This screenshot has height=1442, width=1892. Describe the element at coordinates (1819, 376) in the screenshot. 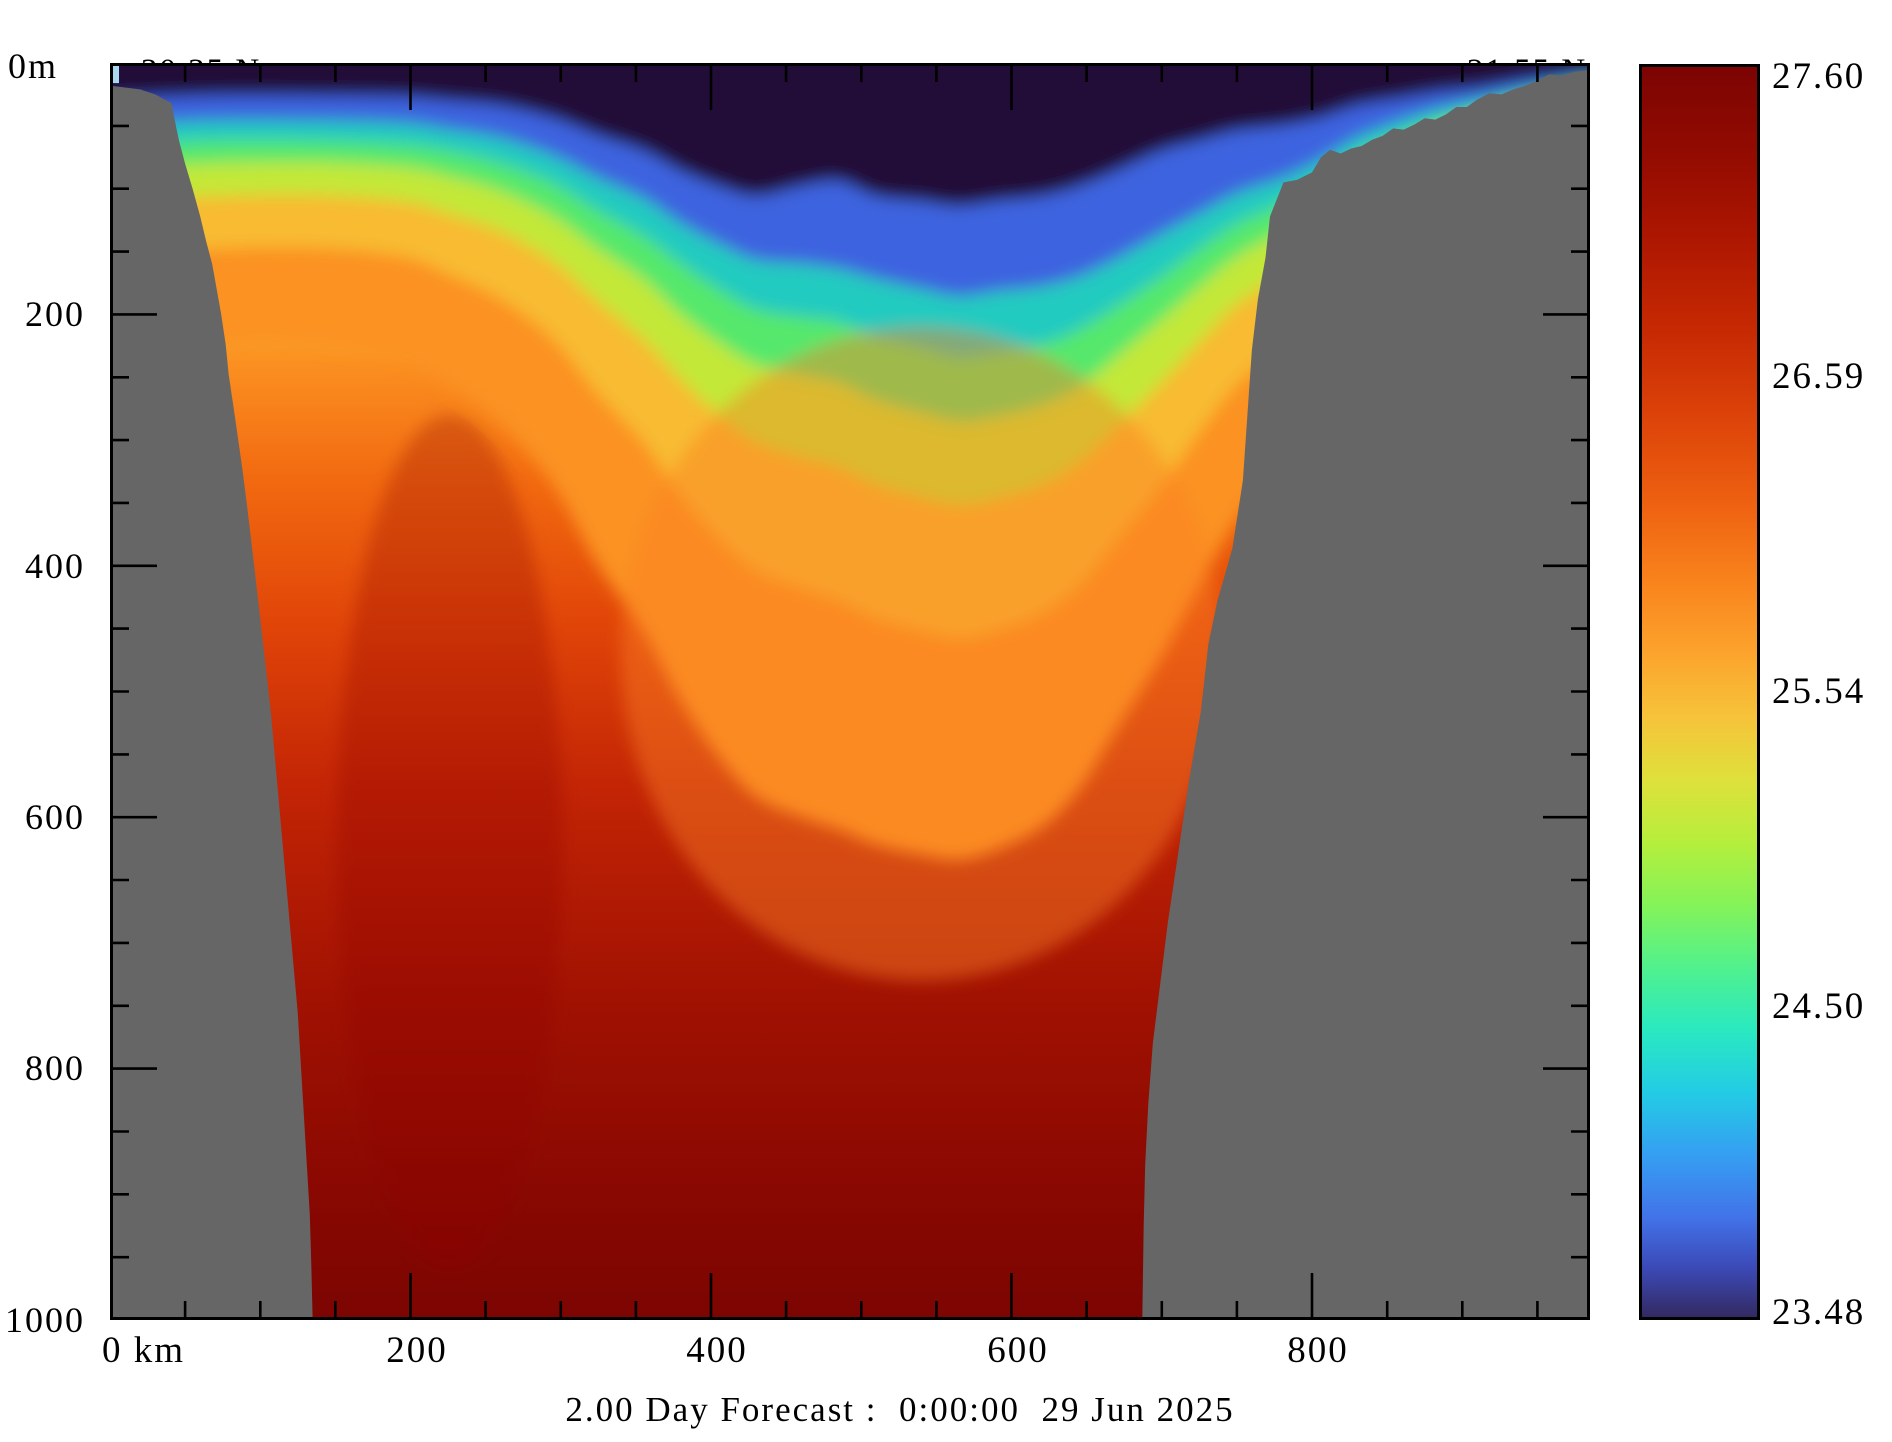

I see `colorbar-tick-26.59: 26.59` at that location.